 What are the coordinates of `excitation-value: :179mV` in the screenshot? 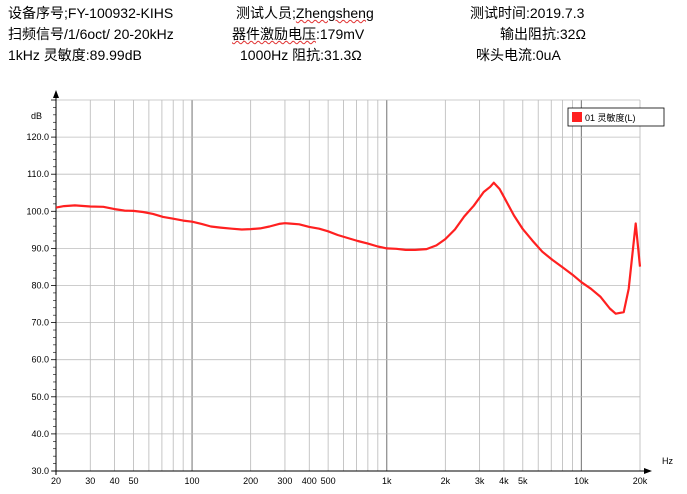 It's located at (340, 34).